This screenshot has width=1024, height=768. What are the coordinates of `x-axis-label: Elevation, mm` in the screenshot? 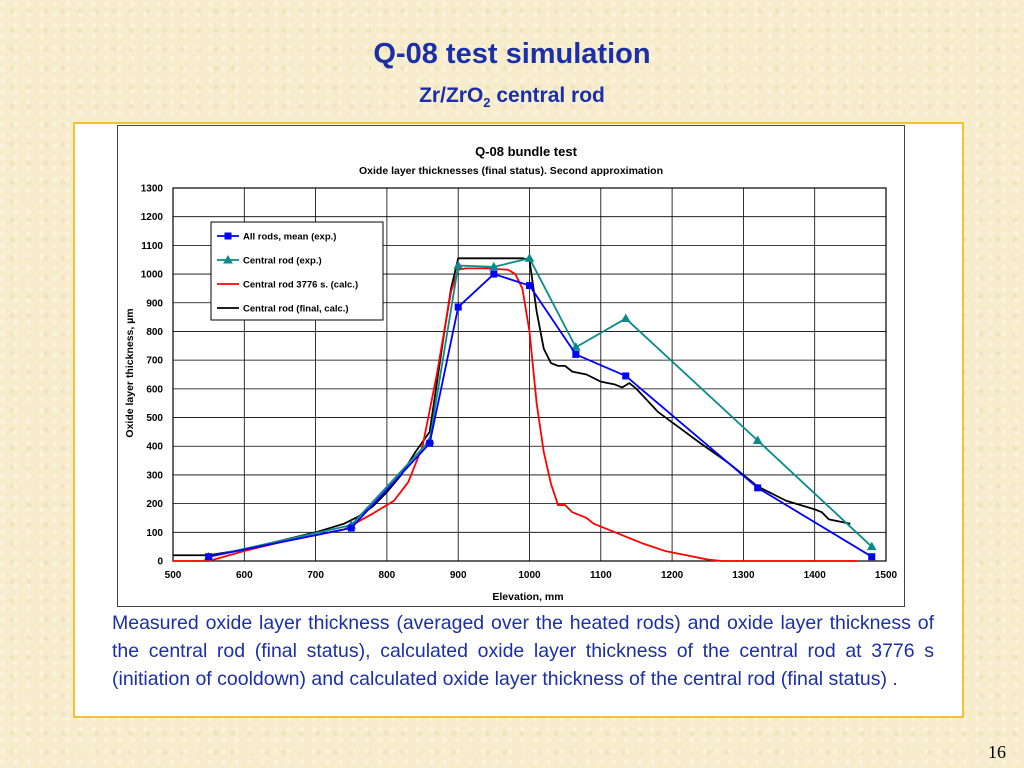 It's located at (527, 597).